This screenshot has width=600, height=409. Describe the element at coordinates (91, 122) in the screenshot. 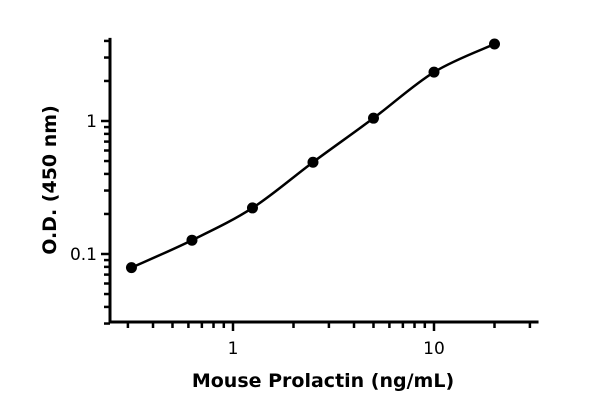

I see `y-tick-label: 1` at that location.